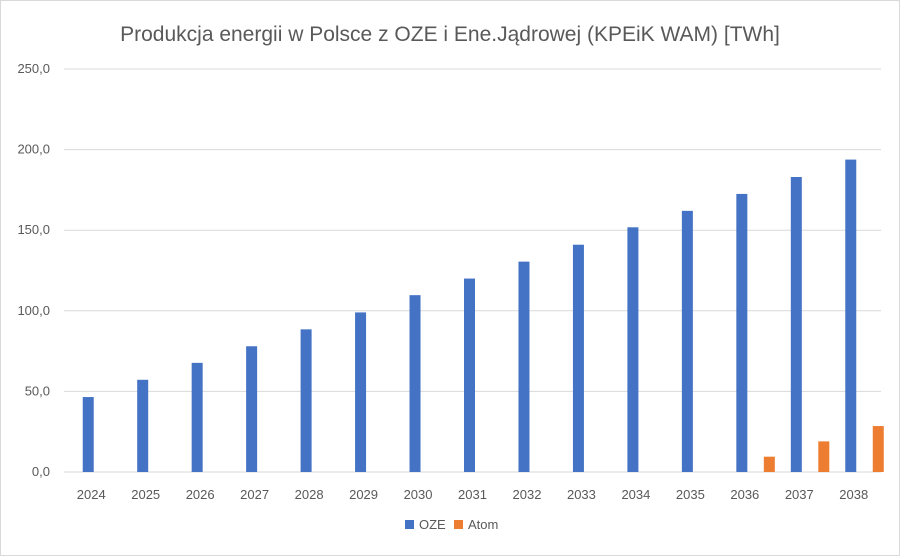 Image resolution: width=900 pixels, height=556 pixels. I want to click on legend-label-oze: OZE, so click(432, 524).